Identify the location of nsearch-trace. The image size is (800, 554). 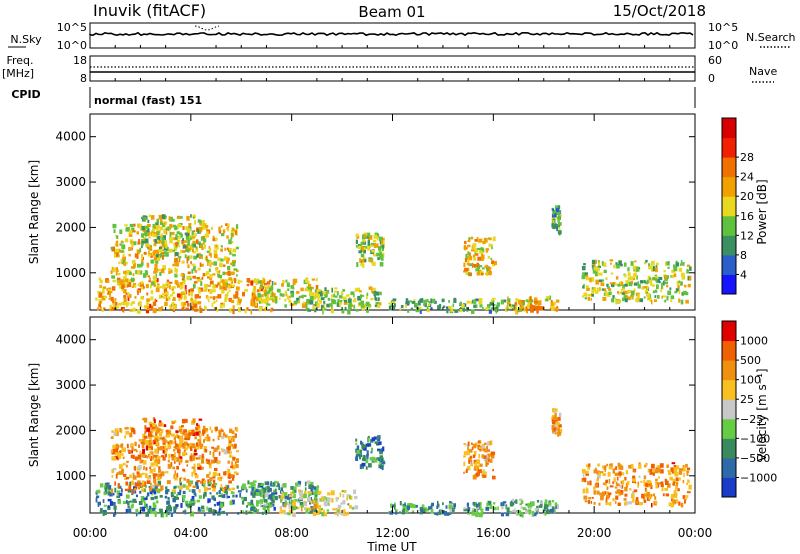
(207, 28).